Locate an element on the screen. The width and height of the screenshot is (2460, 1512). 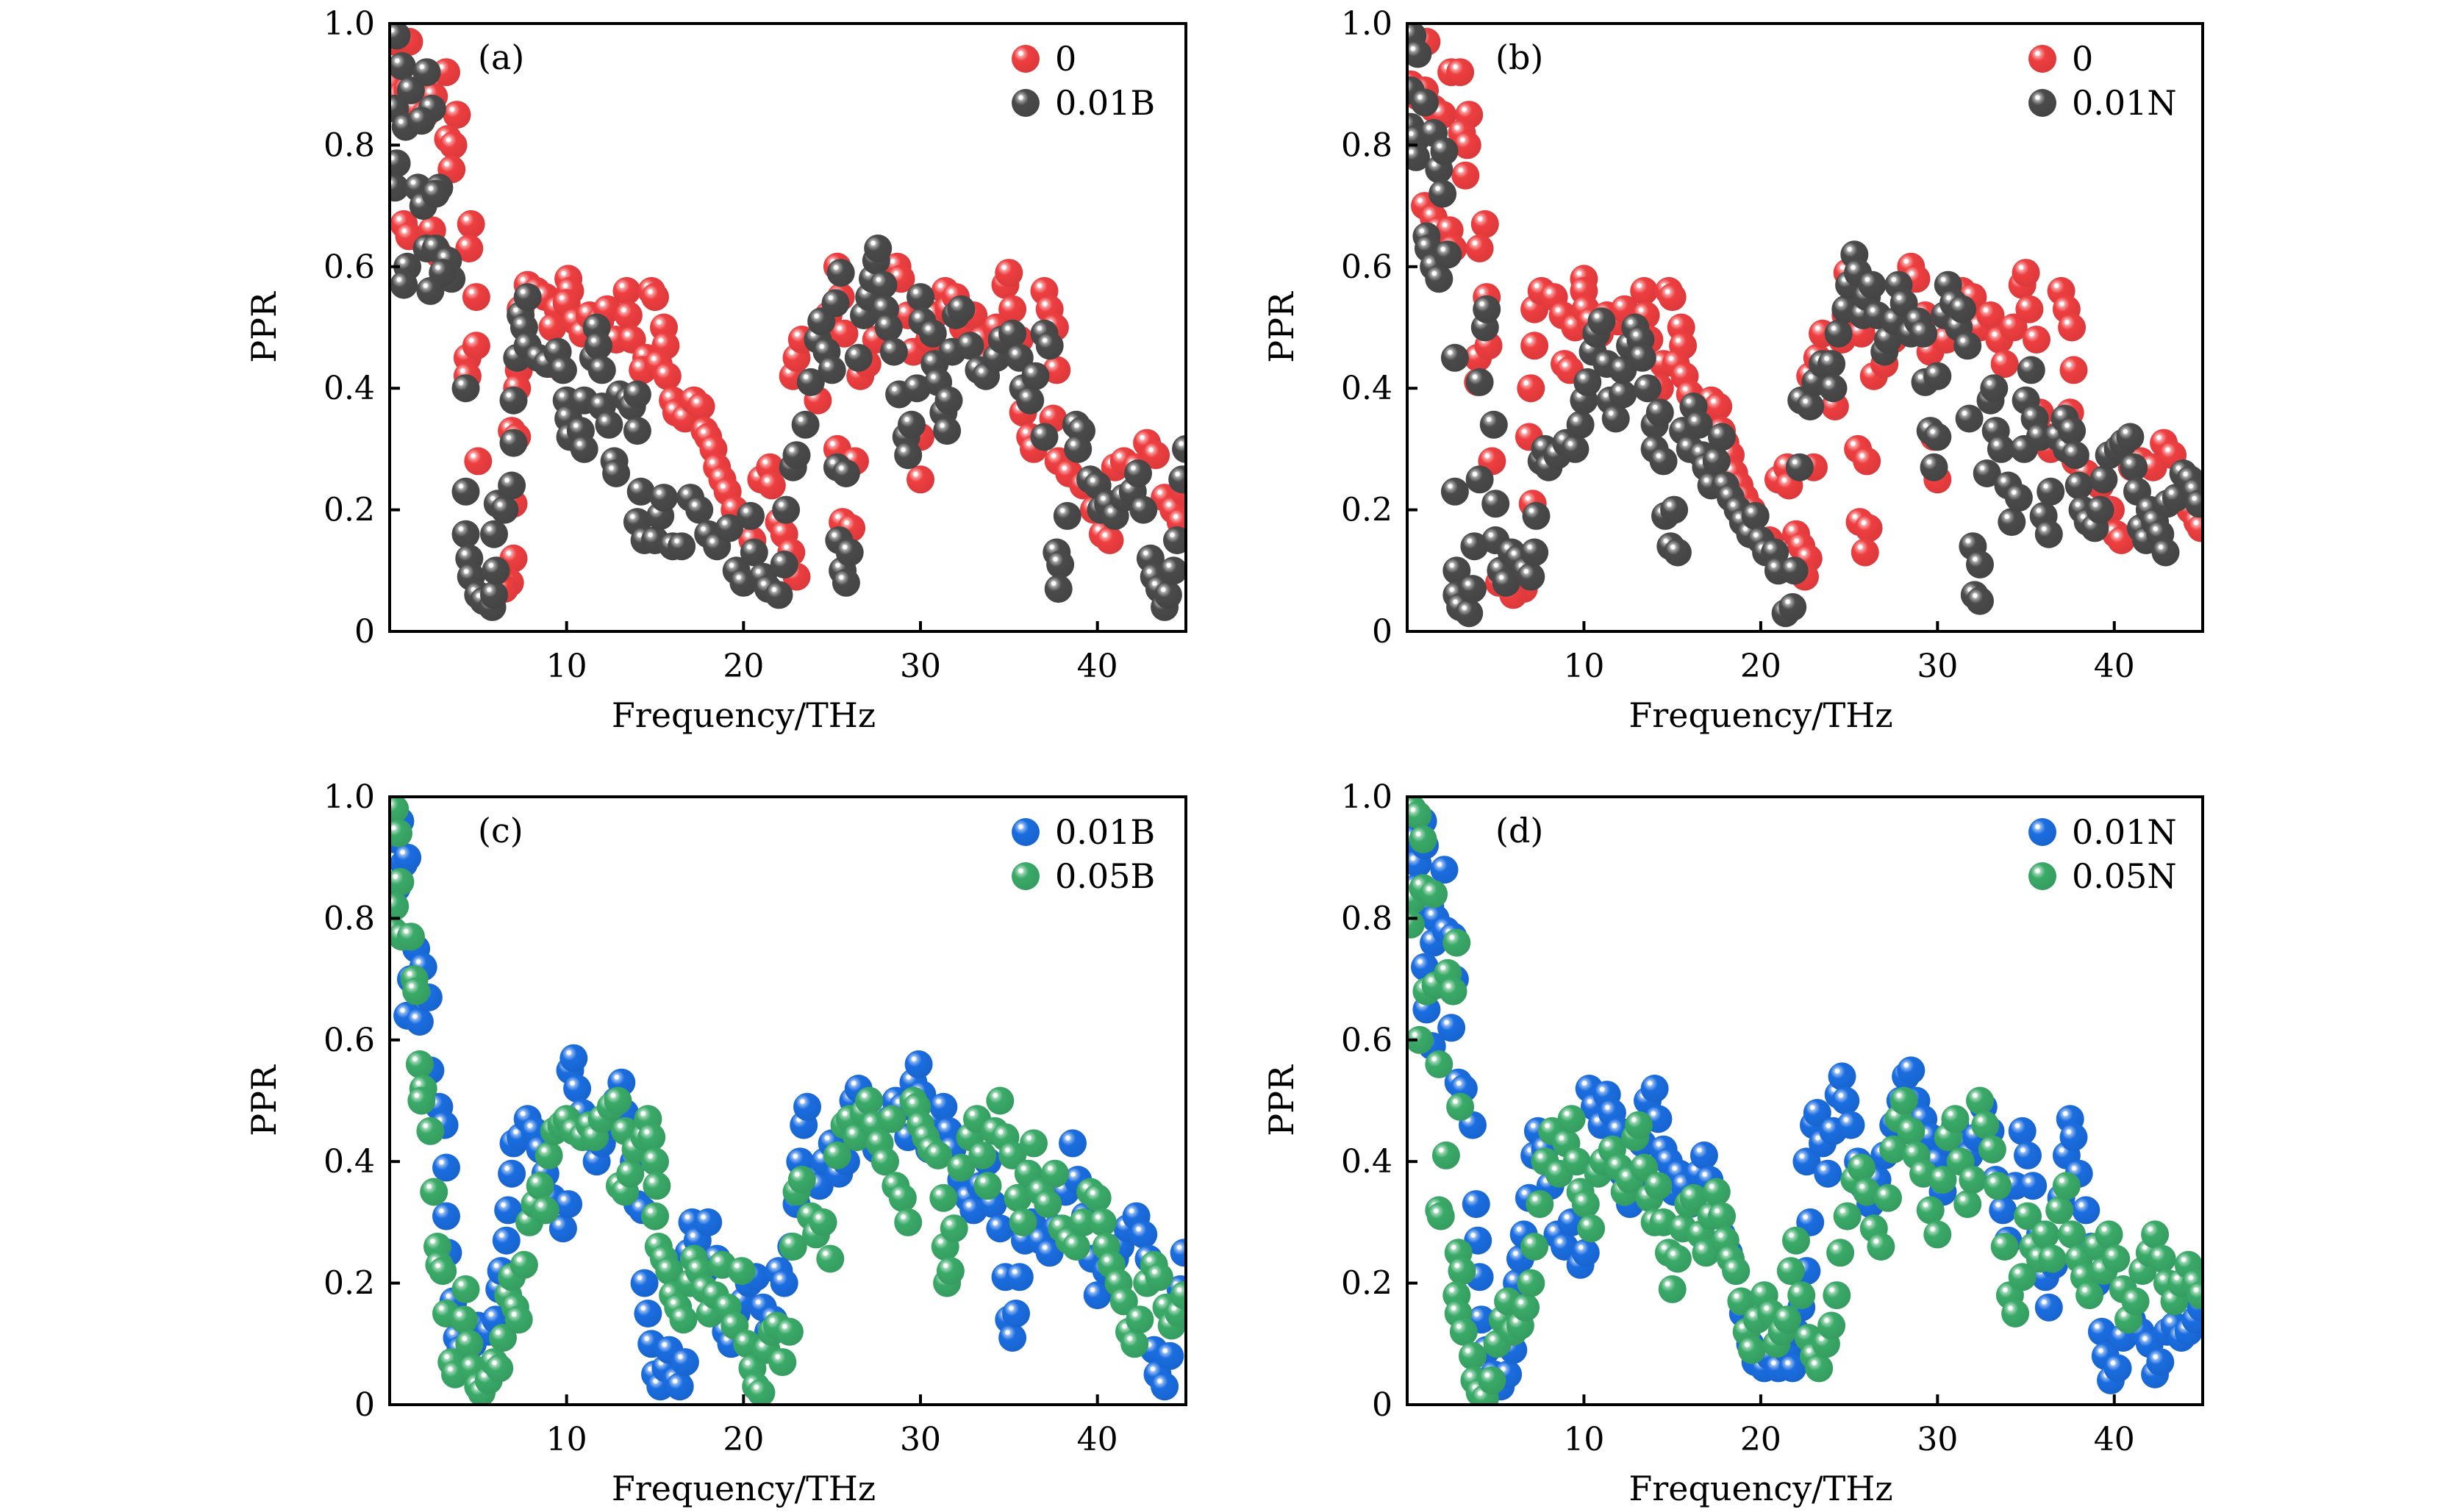
x-axis-title: Frequency/THz is located at coordinates (1760, 715).